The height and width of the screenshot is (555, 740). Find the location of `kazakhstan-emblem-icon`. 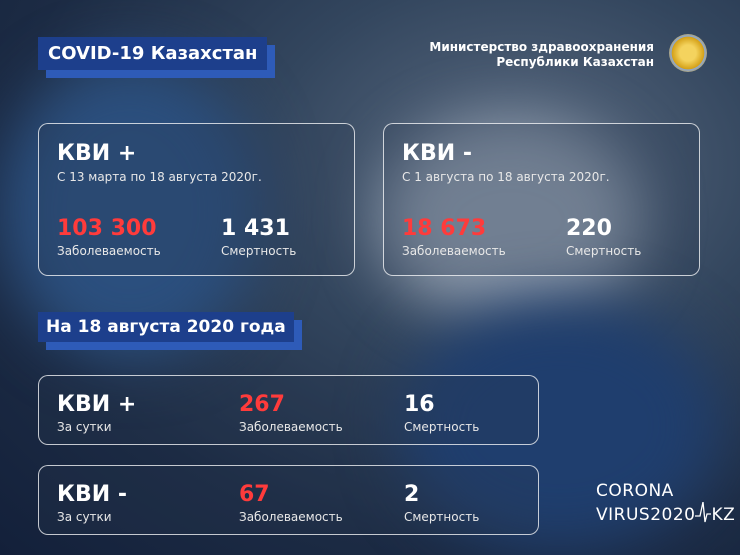

kazakhstan-emblem-icon is located at coordinates (688, 53).